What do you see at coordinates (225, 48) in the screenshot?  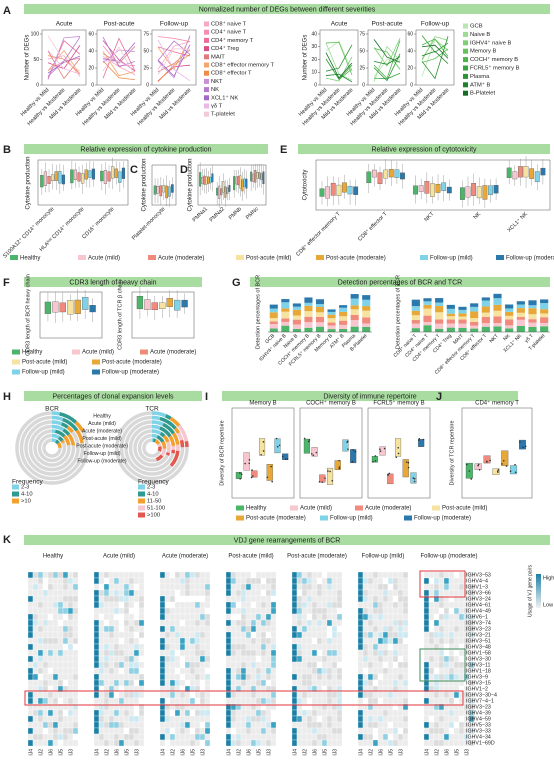 I see `legend-label: CD4⁺ Treg` at bounding box center [225, 48].